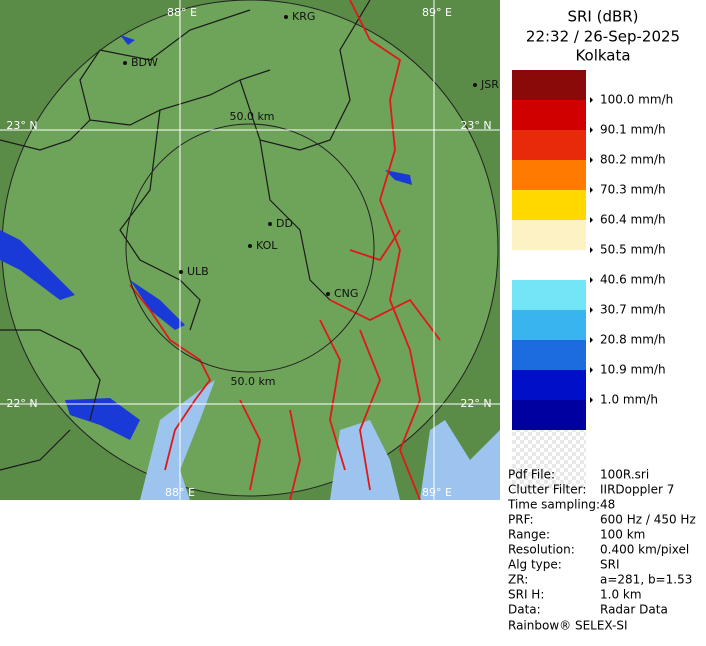 This screenshot has width=706, height=646. Describe the element at coordinates (568, 626) in the screenshot. I see `footer: Rainbow® SELEX-SI` at that location.